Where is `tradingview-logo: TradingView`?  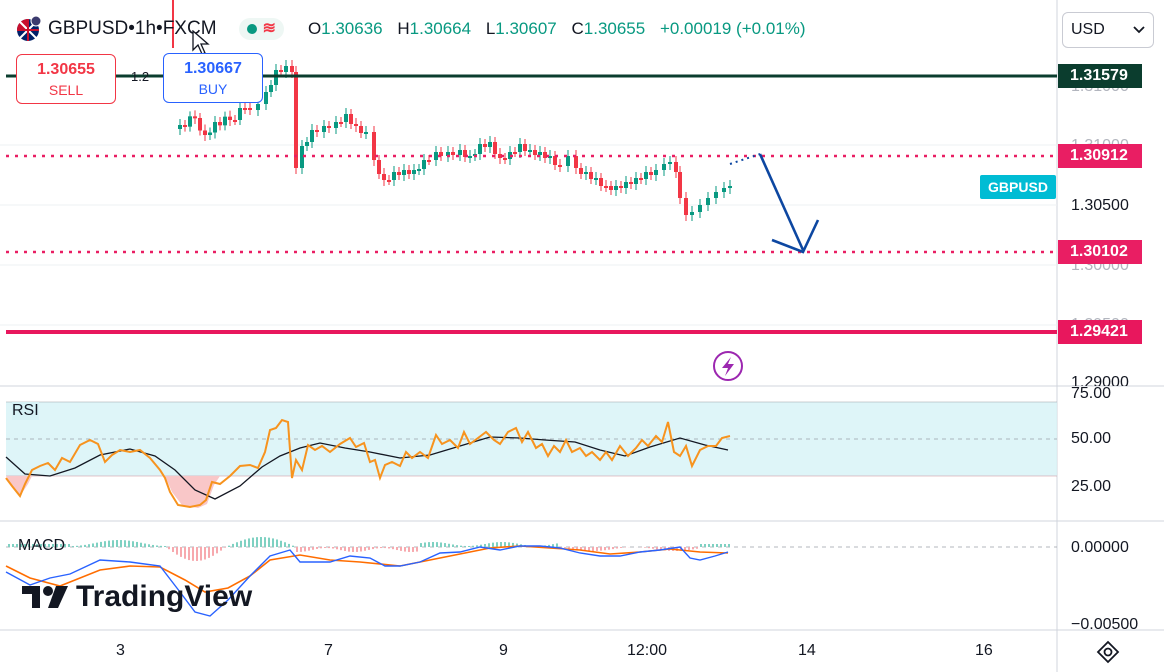 tradingview-logo: TradingView is located at coordinates (137, 597).